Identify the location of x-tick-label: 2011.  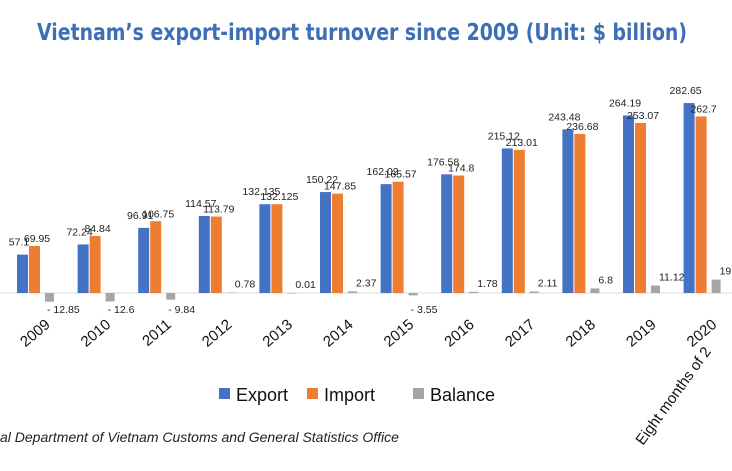
(157, 333).